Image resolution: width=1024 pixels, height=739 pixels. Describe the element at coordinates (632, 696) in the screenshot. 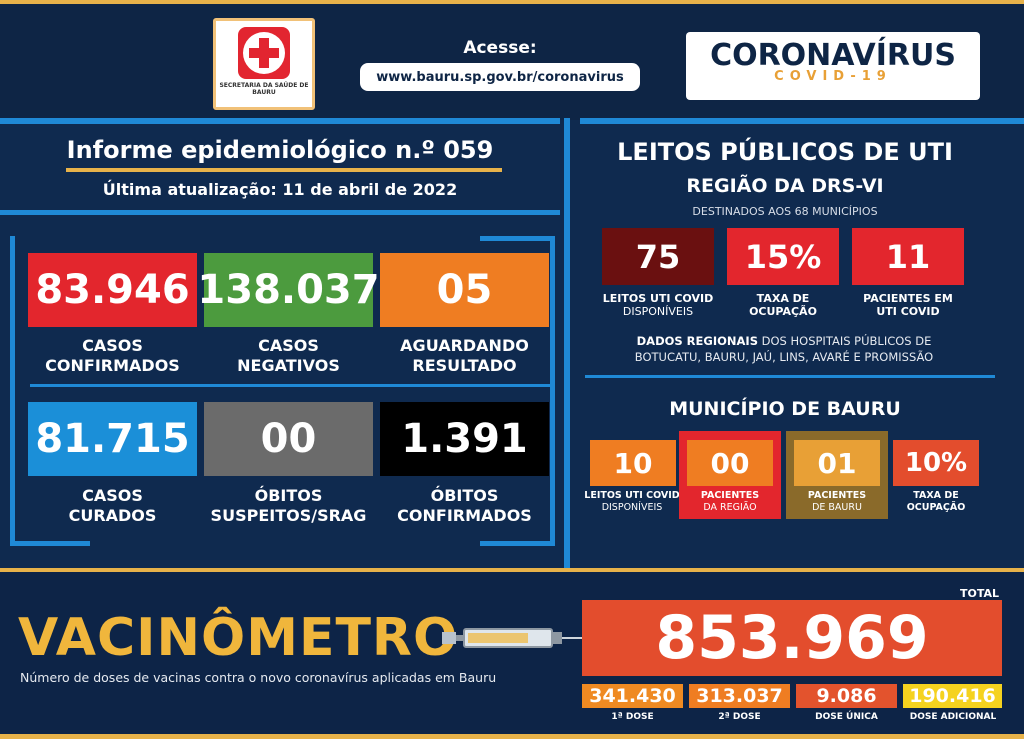

I see `first-dose-value: 341.430` at that location.